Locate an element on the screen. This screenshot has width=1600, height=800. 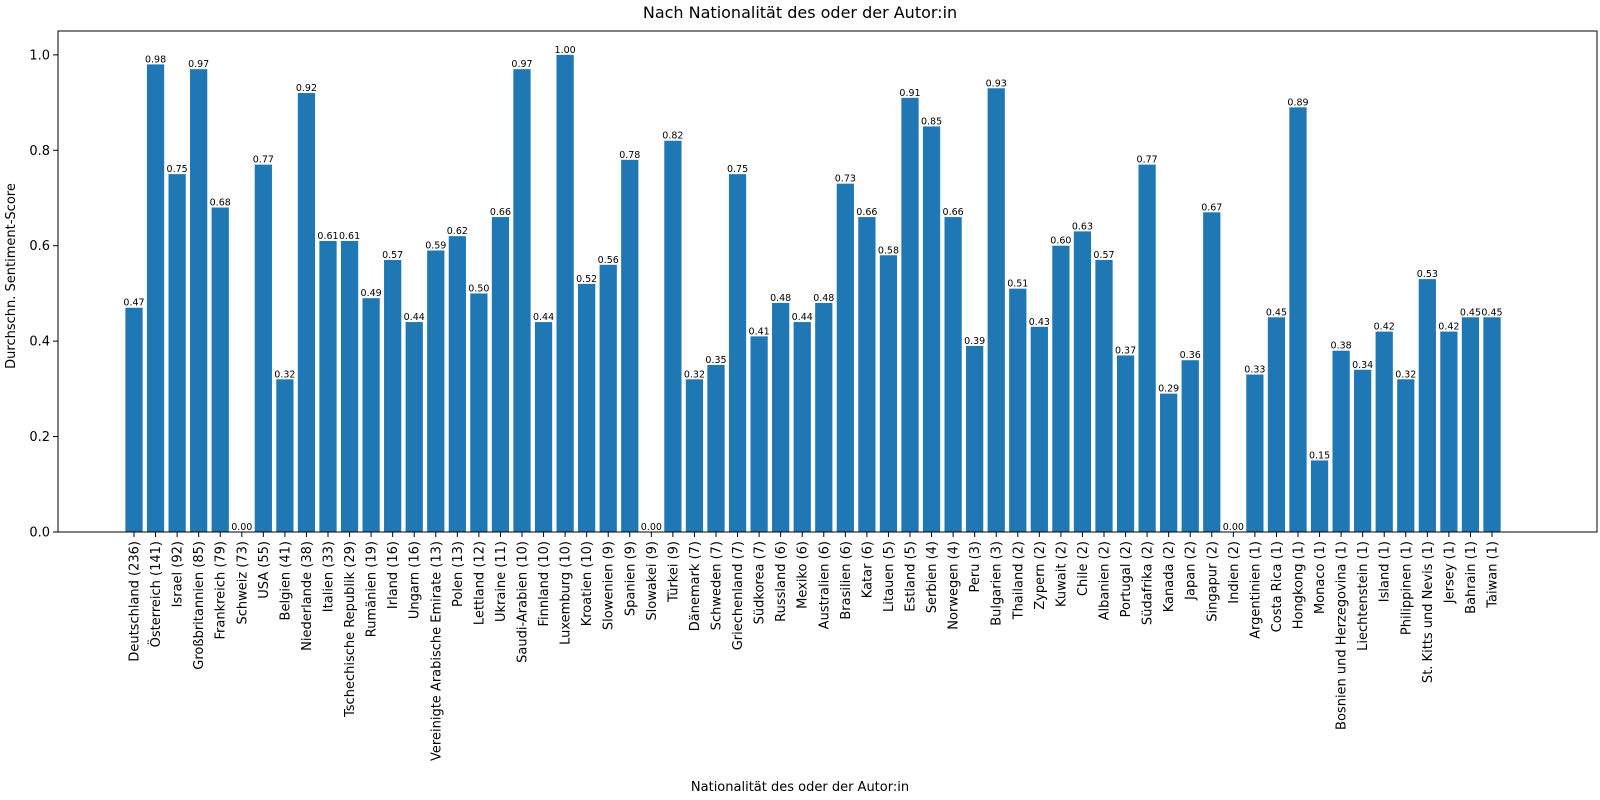
x-tick-label: Litauen (5) is located at coordinates (889, 576).